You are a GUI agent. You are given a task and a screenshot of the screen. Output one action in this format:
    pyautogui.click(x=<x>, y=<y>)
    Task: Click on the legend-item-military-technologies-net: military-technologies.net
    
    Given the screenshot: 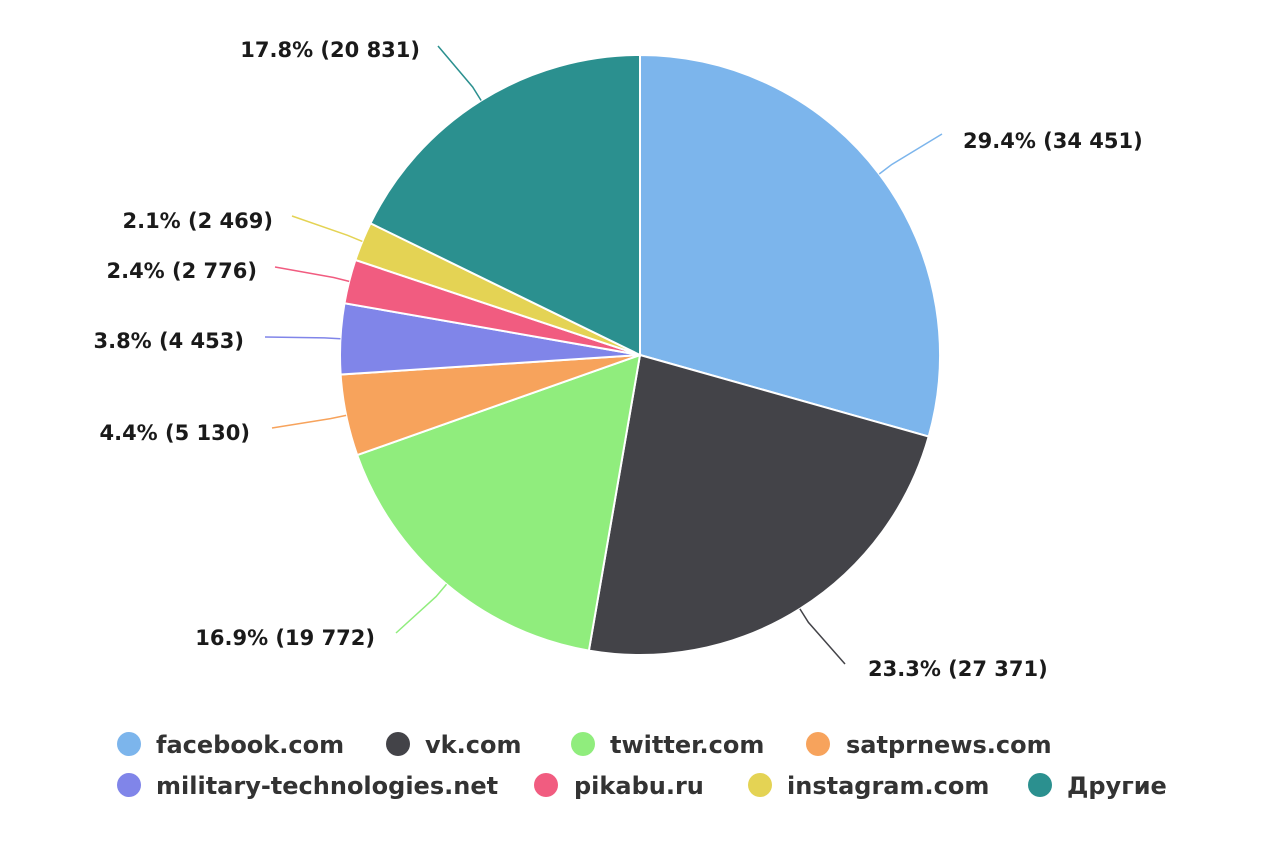 What is the action you would take?
    pyautogui.click(x=307, y=786)
    